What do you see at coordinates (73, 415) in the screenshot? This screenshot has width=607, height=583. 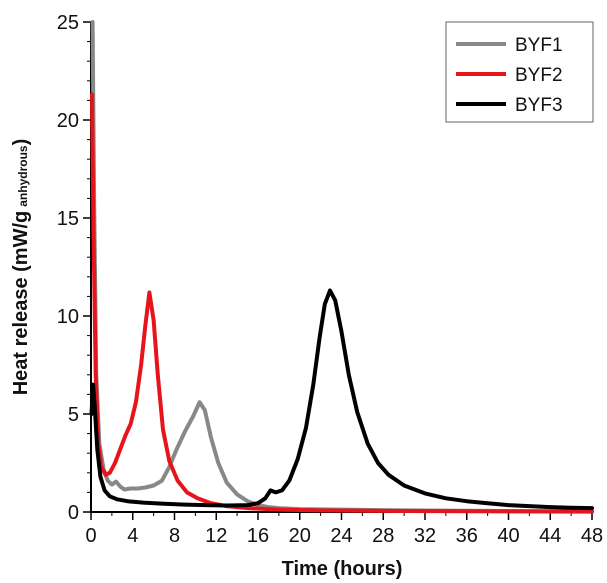 I see `y-tick-label: 5` at bounding box center [73, 415].